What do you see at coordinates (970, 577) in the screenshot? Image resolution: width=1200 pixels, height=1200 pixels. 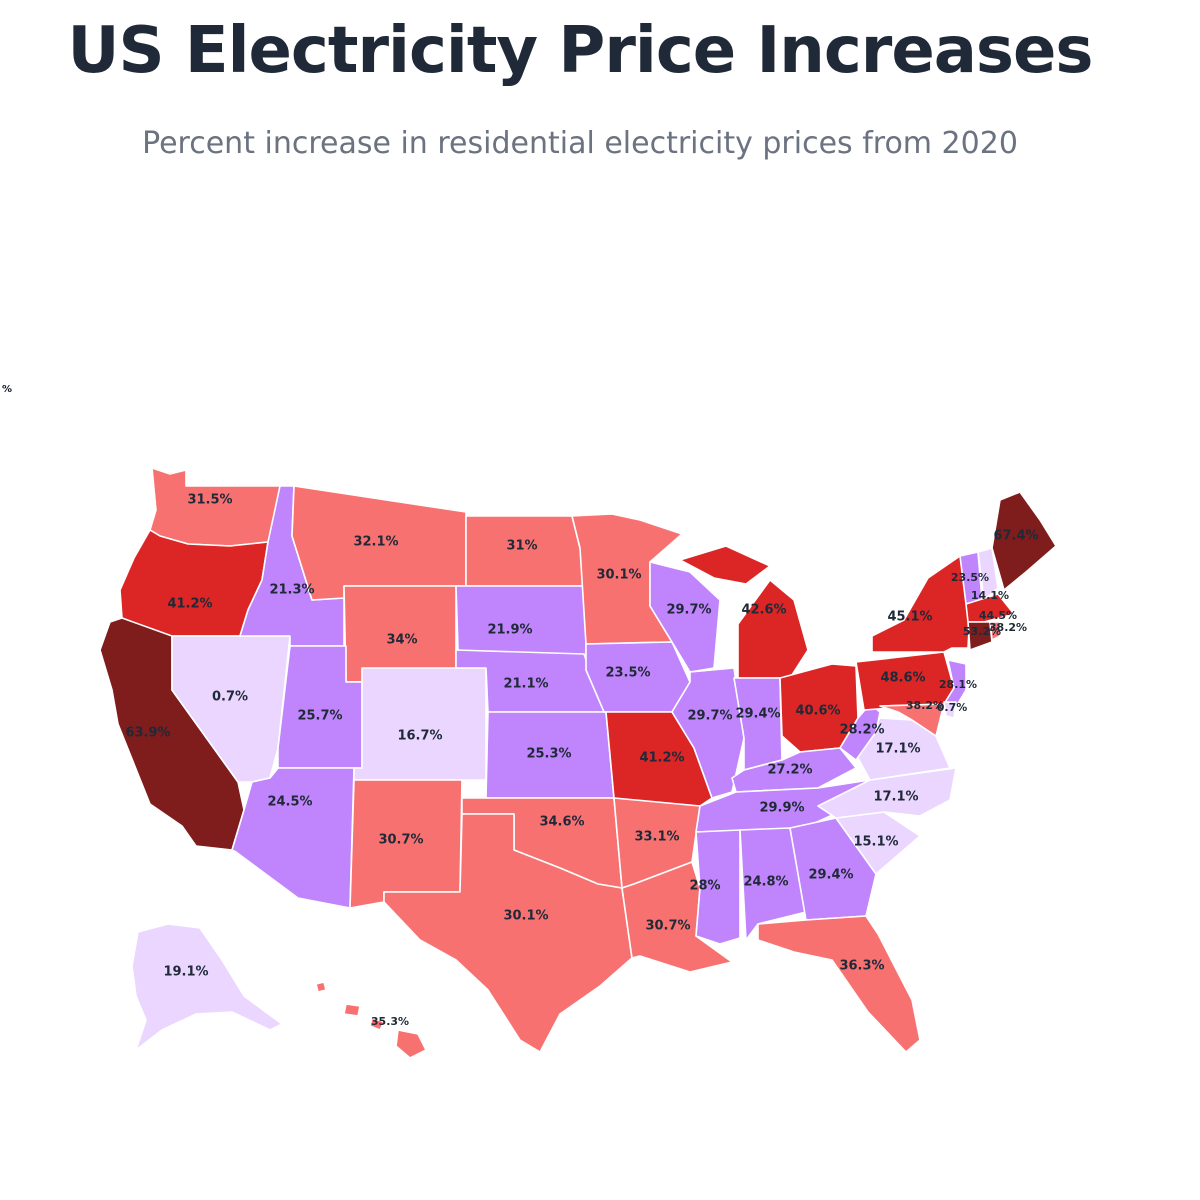 I see `state-label-vt: 23.5%` at bounding box center [970, 577].